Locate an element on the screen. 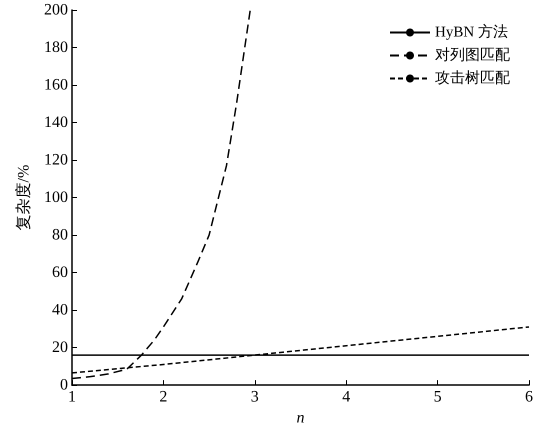  x-tick-label: 1 is located at coordinates (72, 397).